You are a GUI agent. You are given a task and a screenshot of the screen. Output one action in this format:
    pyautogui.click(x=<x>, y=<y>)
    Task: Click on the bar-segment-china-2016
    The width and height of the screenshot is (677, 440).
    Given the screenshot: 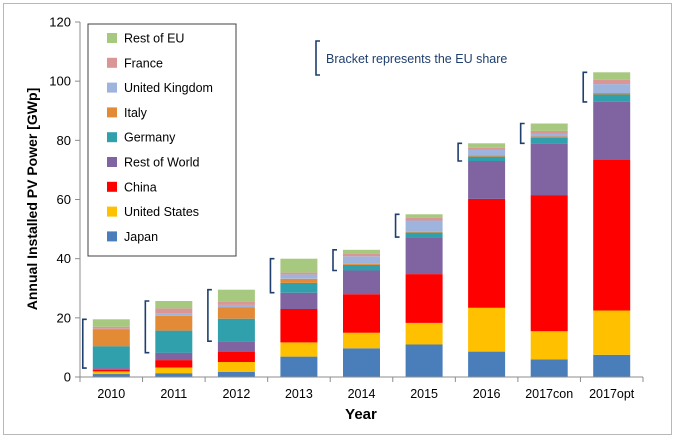 What is the action you would take?
    pyautogui.click(x=487, y=253)
    